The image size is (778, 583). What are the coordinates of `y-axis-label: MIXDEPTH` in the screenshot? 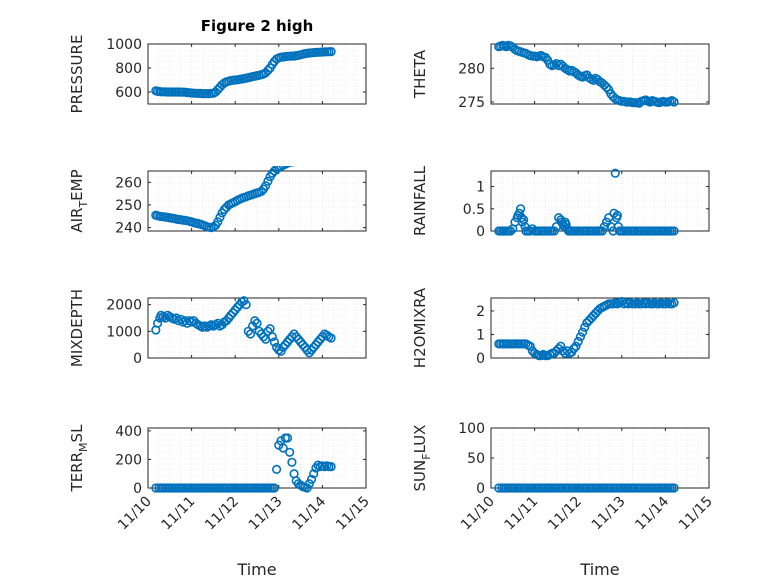 It's located at (77, 328).